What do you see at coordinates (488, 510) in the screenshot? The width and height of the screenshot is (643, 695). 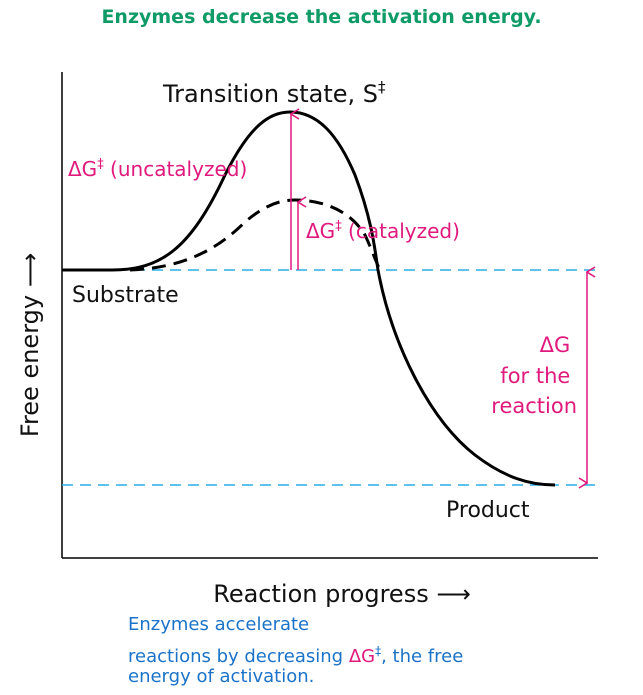 I see `product-label: Product` at bounding box center [488, 510].